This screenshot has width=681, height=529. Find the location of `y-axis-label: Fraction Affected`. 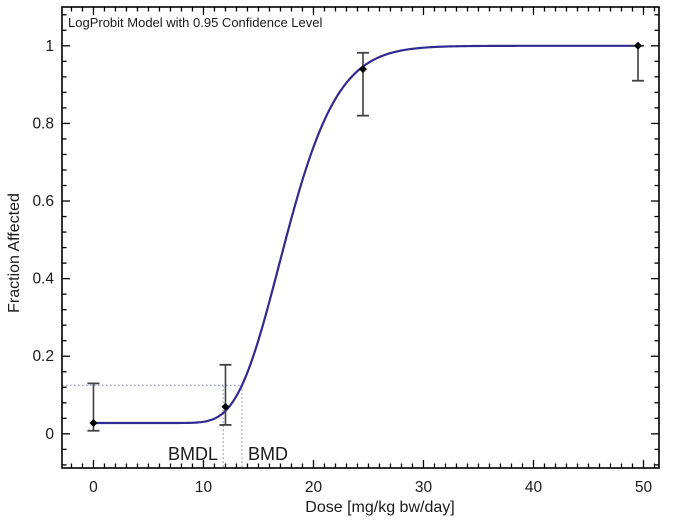

y-axis-label: Fraction Affected is located at coordinates (14, 253).